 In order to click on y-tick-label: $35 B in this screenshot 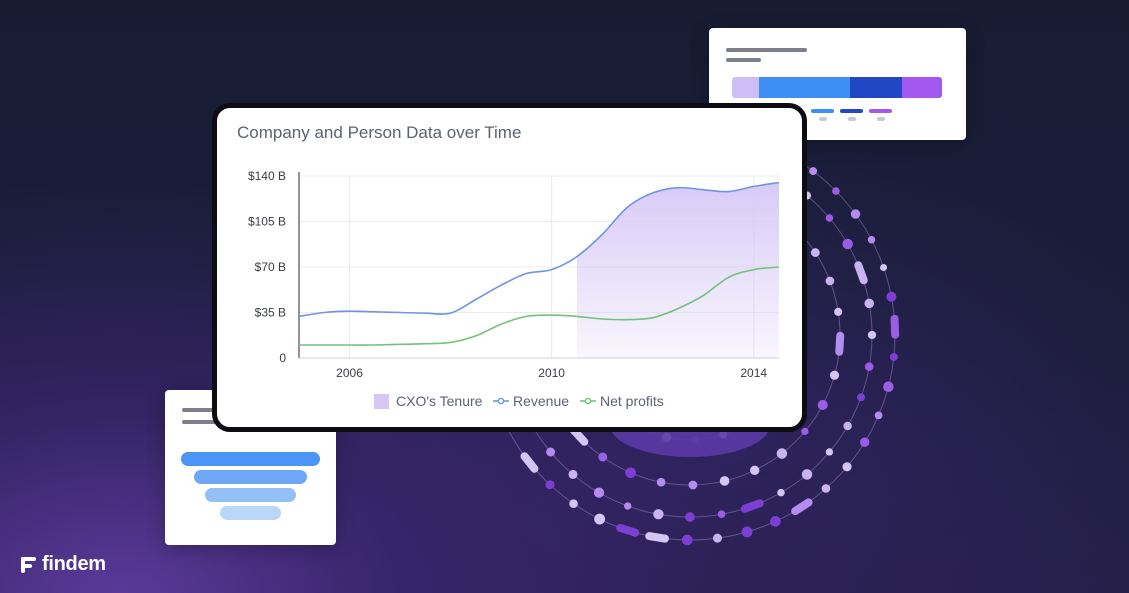, I will do `click(270, 313)`.